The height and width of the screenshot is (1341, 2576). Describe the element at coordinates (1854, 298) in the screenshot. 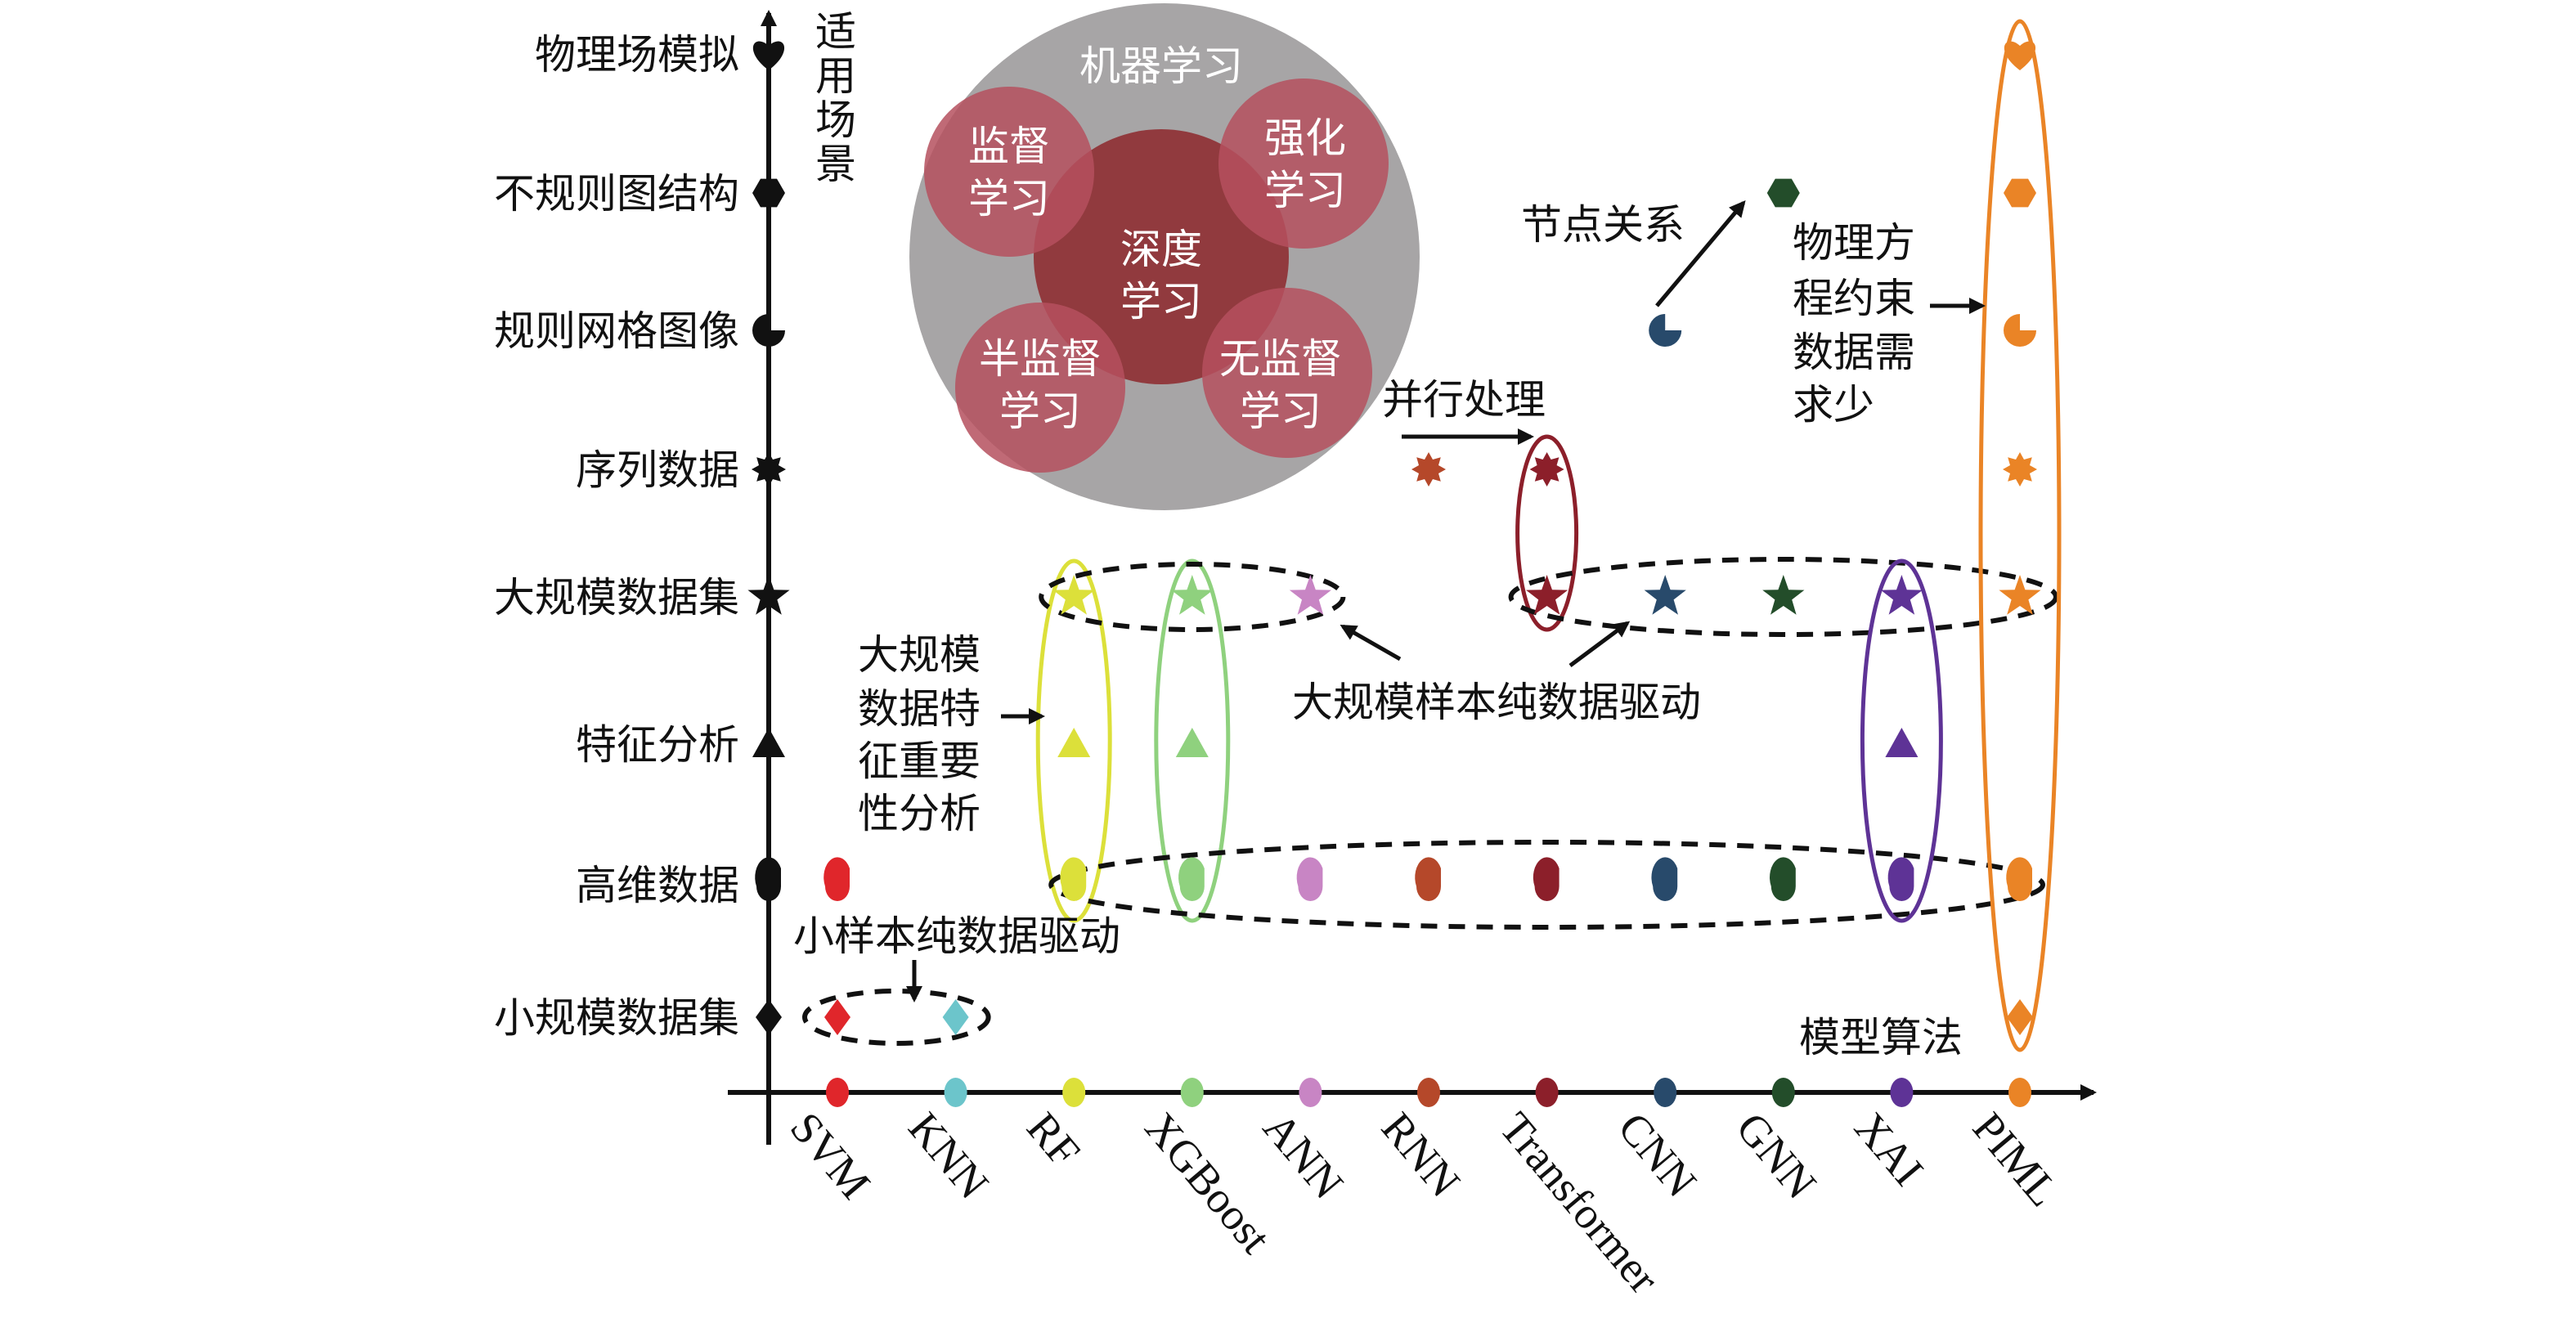

I see `annotation-physics-2: 程约束` at that location.